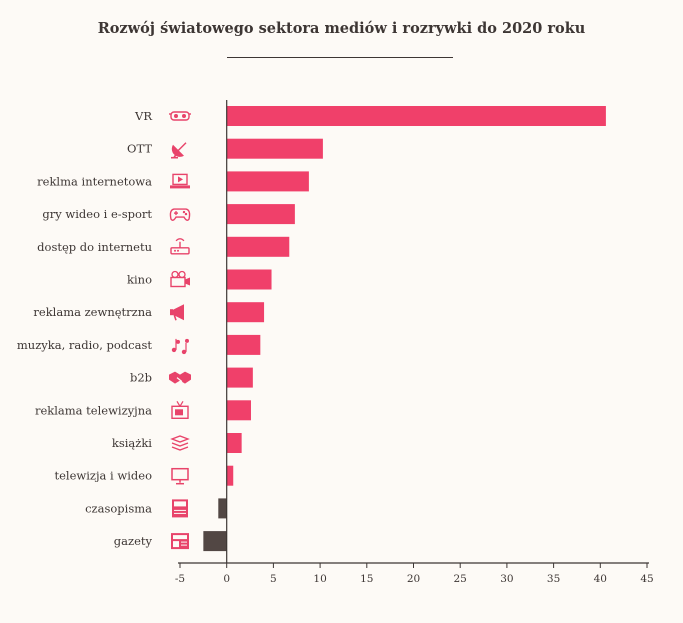  What do you see at coordinates (139, 149) in the screenshot?
I see `category-label: OTT` at bounding box center [139, 149].